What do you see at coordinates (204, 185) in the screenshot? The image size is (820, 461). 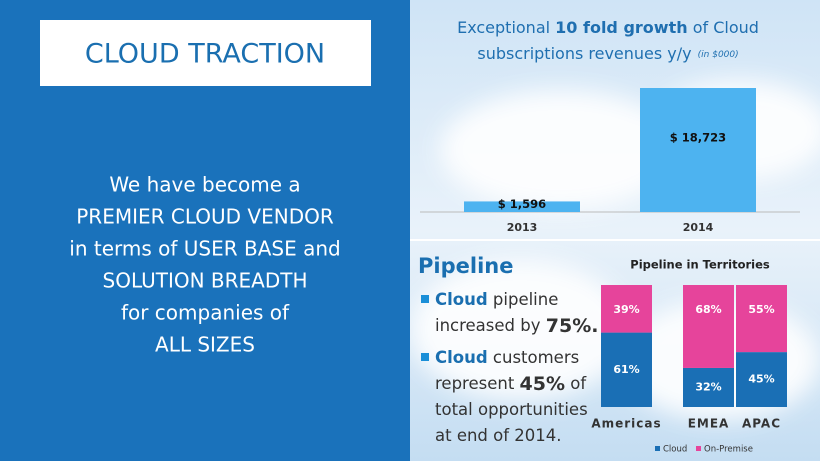 I see `statement-line: We have become a` at bounding box center [204, 185].